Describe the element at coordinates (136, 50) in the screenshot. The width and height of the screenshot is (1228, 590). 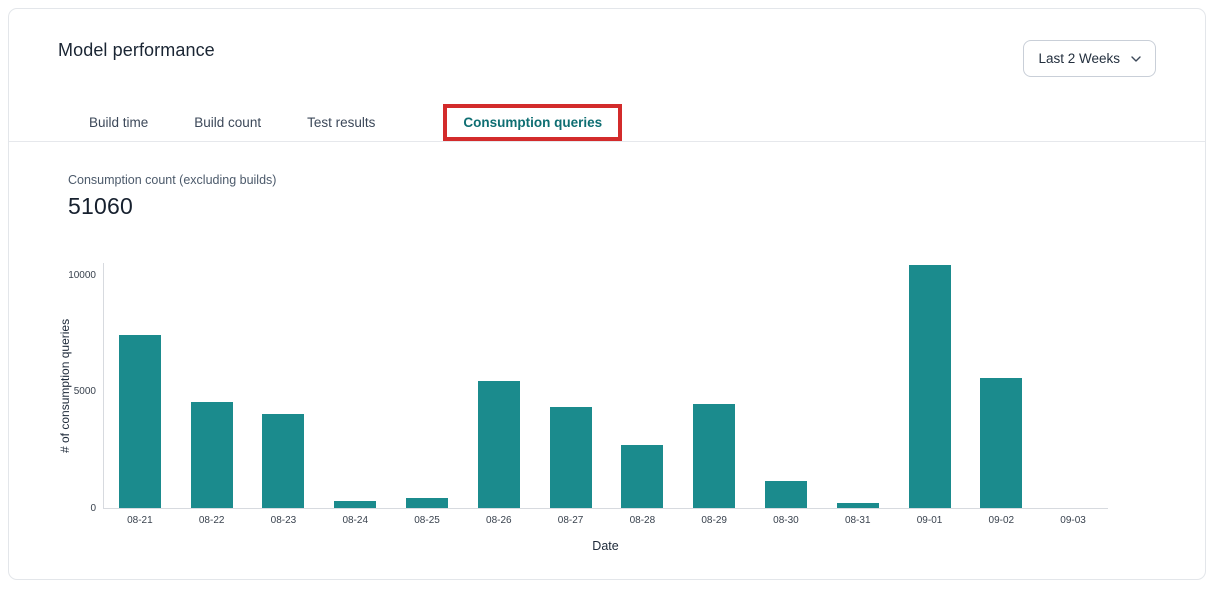
I see `page-title: Model performance` at that location.